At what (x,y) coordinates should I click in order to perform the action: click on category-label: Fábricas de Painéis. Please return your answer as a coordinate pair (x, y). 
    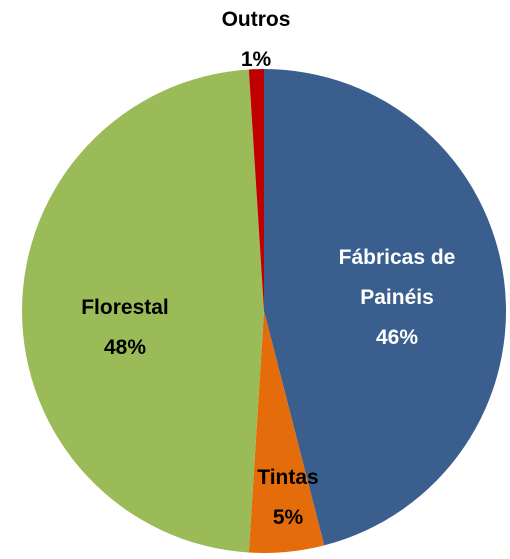
    Looking at the image, I should click on (397, 277).